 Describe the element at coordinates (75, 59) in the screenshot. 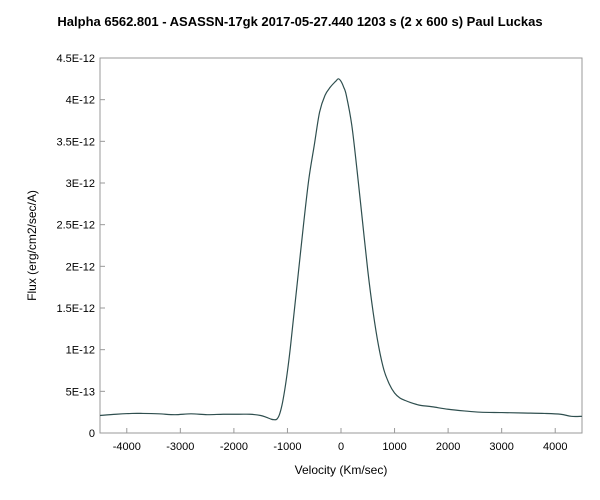

I see `y-tick-label: 4.5E-12` at that location.